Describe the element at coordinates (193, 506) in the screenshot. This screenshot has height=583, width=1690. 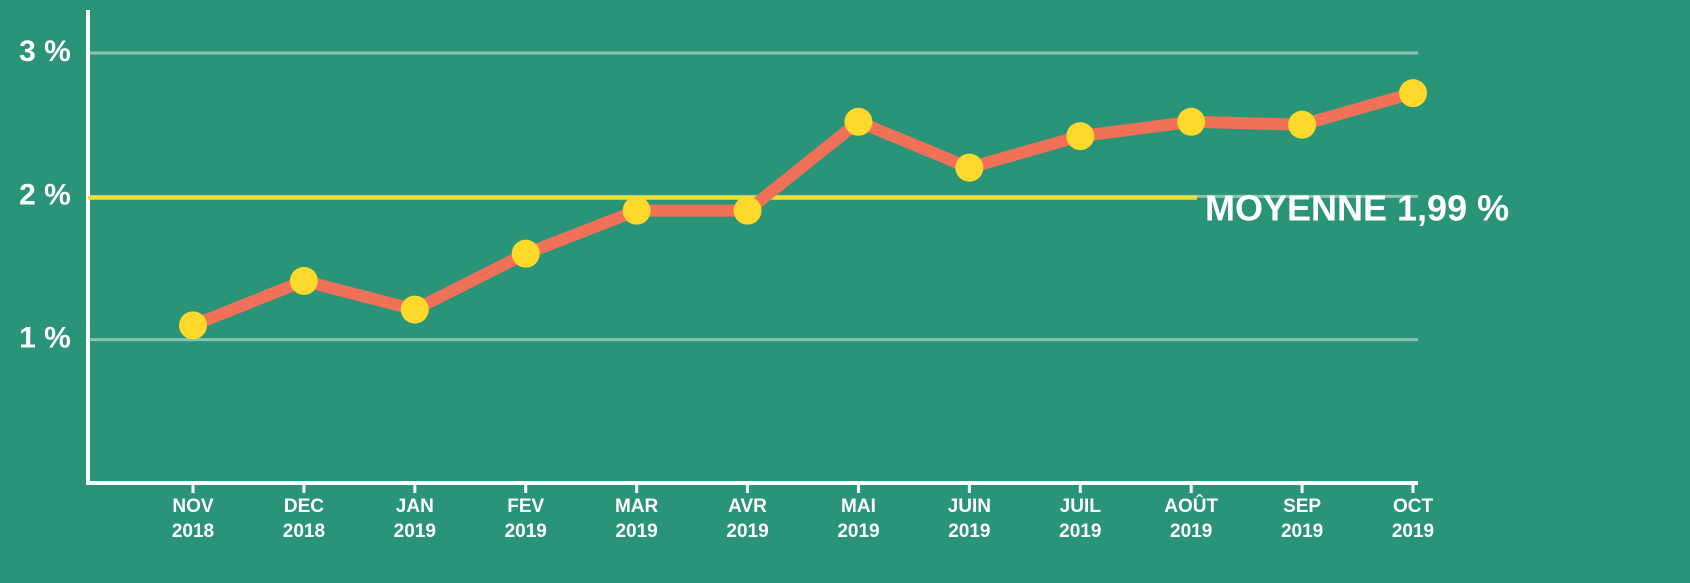
I see `x-tick-label: NOV` at that location.